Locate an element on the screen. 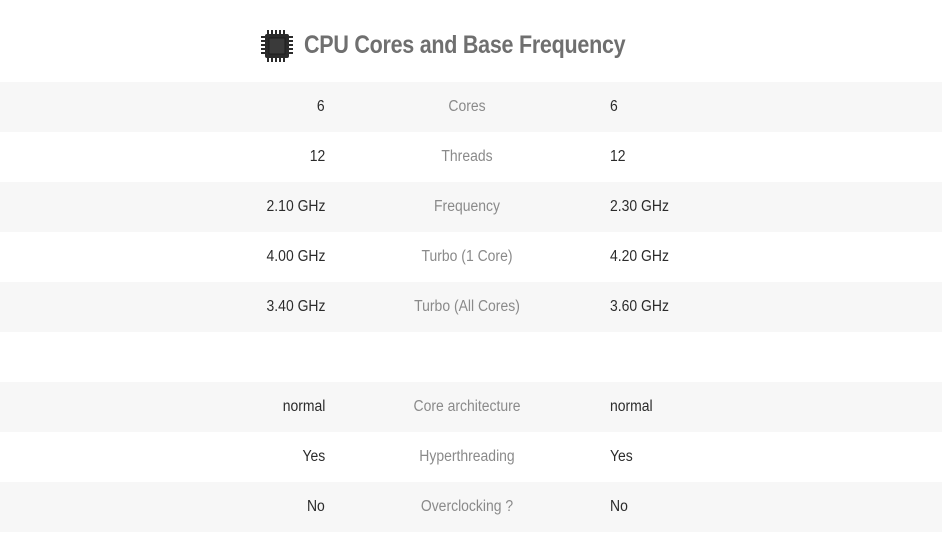 Image resolution: width=942 pixels, height=552 pixels. table-row: 12 Threads 12 is located at coordinates (471, 157).